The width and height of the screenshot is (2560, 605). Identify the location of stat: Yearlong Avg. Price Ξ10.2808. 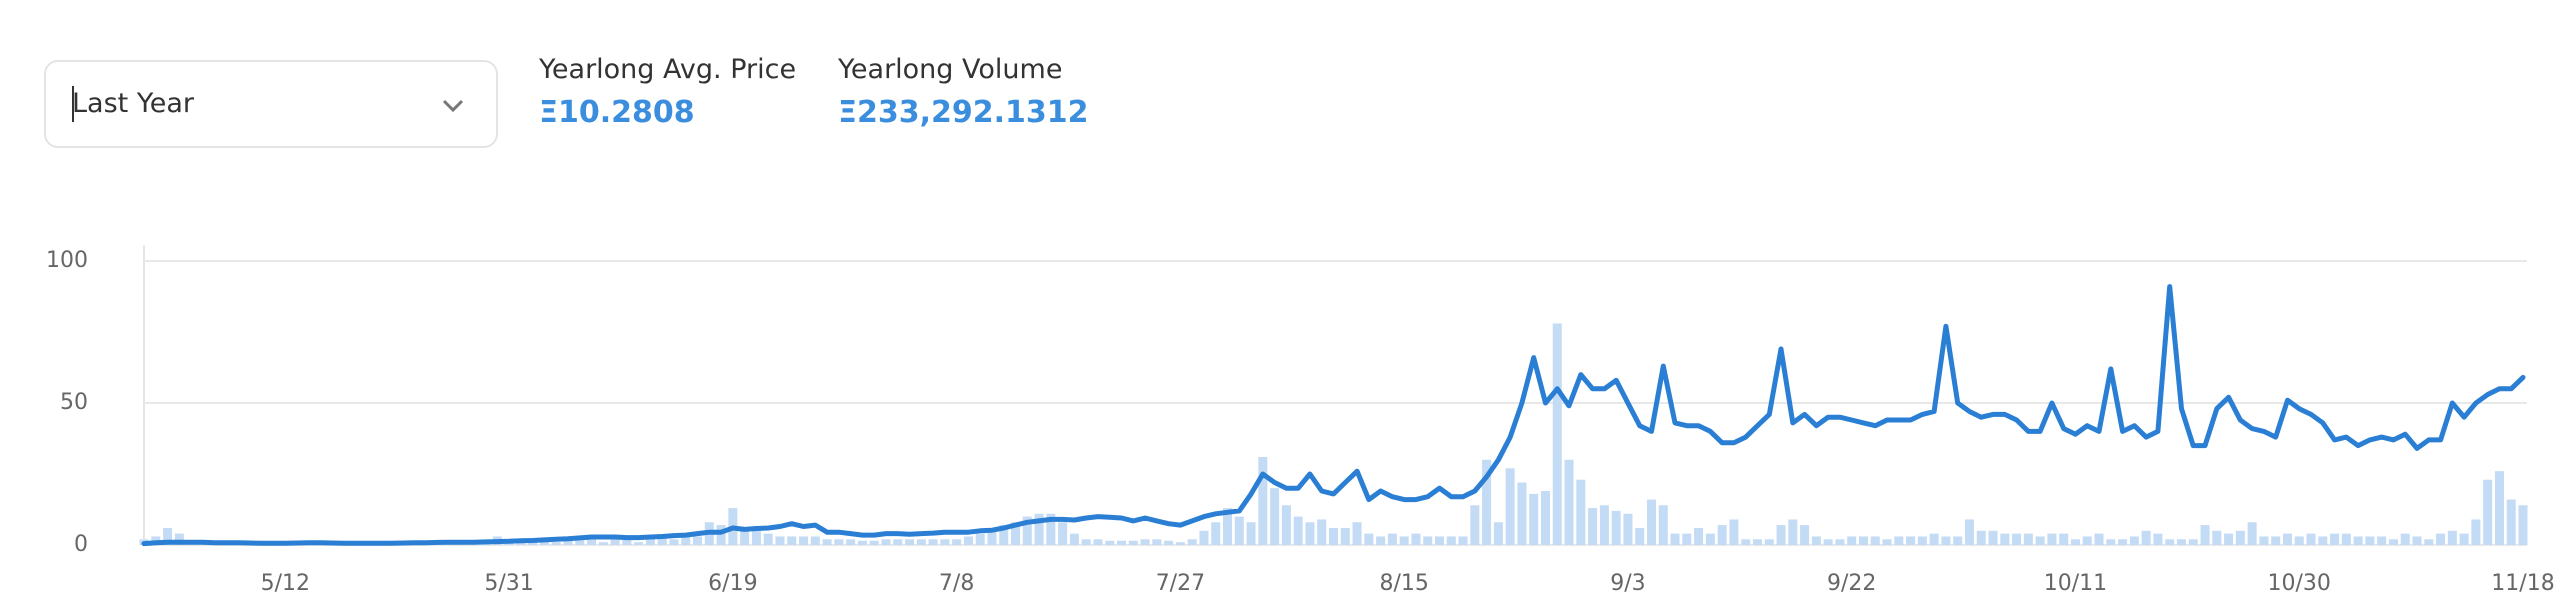
(667, 92).